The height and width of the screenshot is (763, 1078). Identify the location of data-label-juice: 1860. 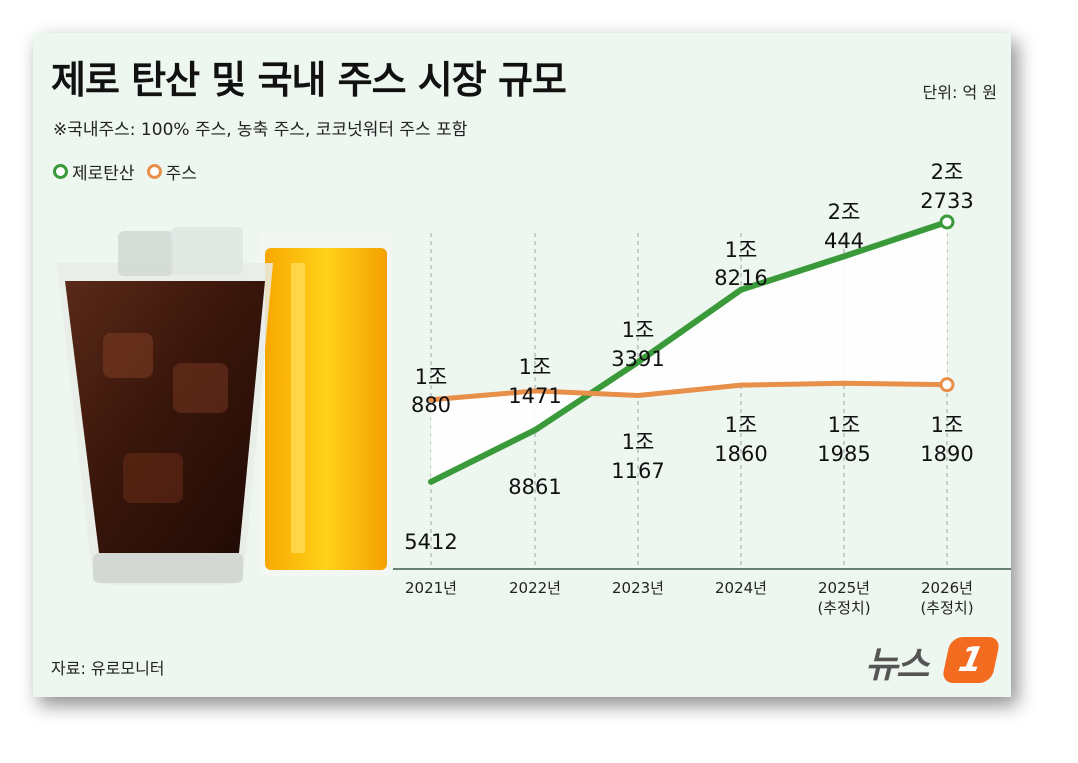
(740, 454).